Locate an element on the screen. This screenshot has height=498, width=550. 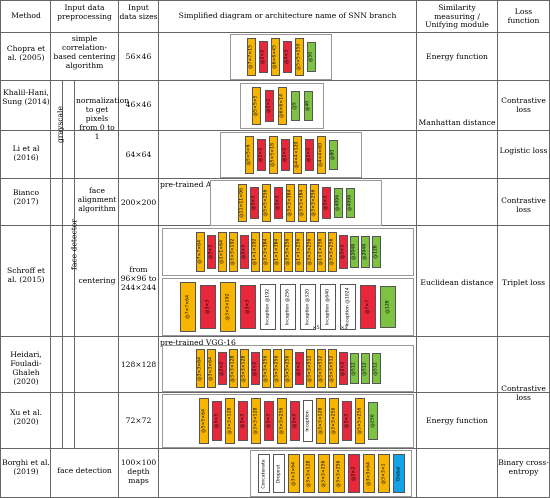
layer-block-schroff2-5: Inception @256 is located at coordinates (288, 307).